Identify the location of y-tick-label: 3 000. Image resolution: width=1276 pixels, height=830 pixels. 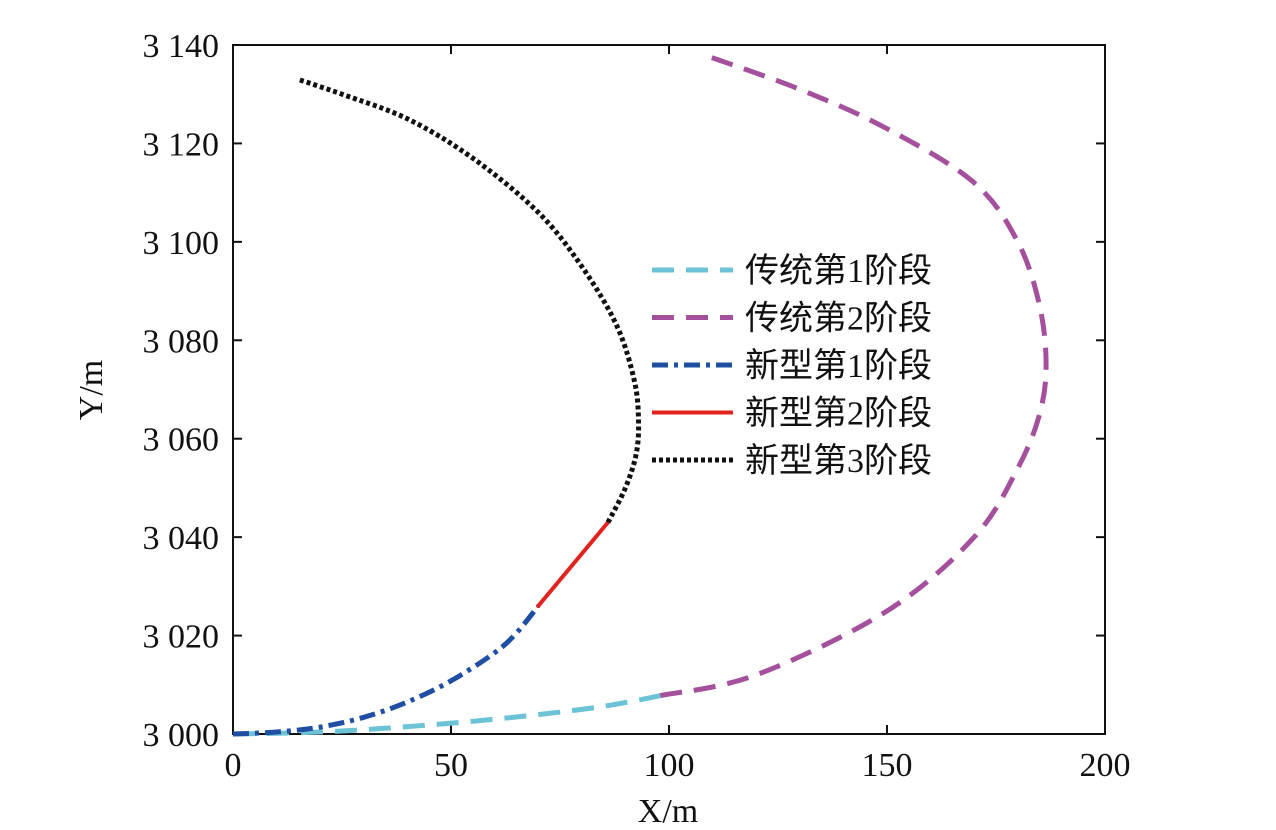
(181, 735).